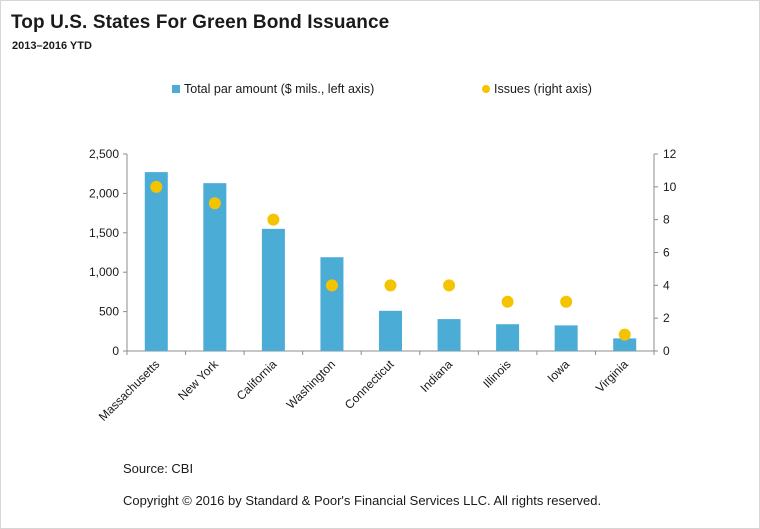  What do you see at coordinates (558, 371) in the screenshot?
I see `category-label: Iowa` at bounding box center [558, 371].